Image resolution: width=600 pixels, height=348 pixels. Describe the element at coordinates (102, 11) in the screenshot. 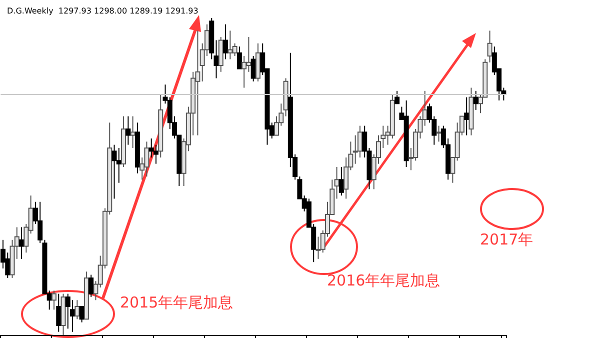

I see `chart-title: D.G.Weekly 1297.93 1298.00 1289.19 1291.93` at that location.